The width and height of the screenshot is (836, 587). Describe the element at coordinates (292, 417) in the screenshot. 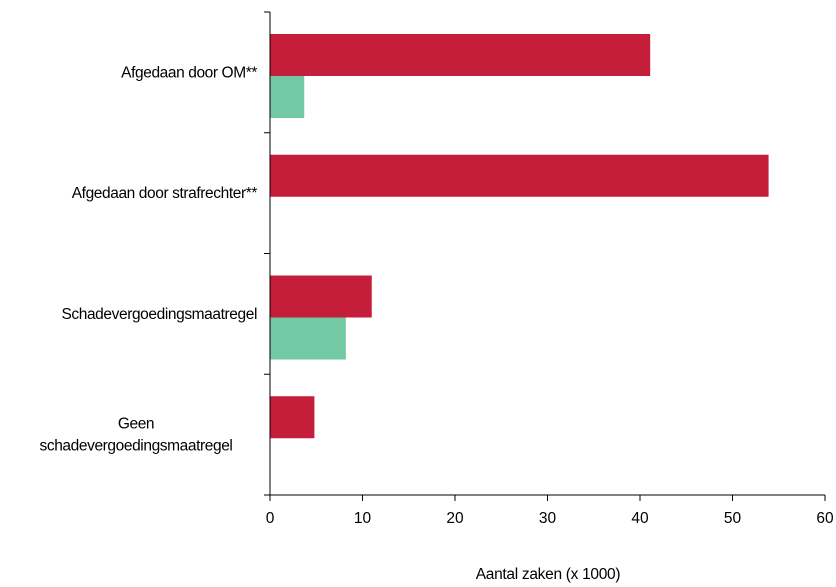

I see `bar-series1-cat4` at that location.